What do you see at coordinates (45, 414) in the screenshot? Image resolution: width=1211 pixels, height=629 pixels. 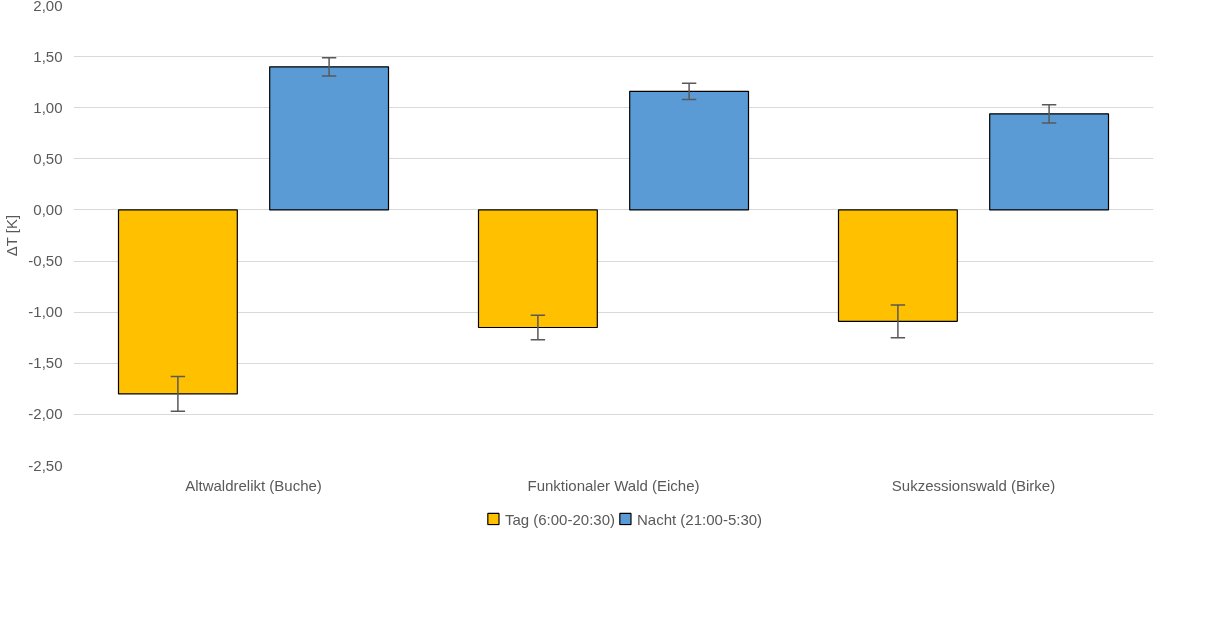 I see `y-tick-label: -2,00` at bounding box center [45, 414].